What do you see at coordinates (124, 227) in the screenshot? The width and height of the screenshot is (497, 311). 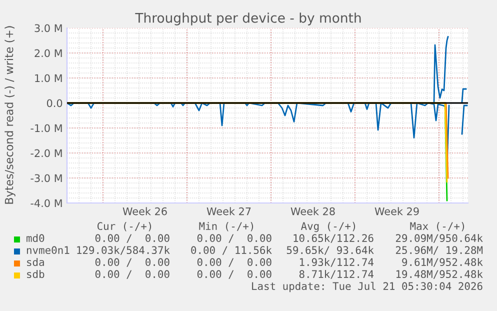 I see `text: Cur (-/+)` at bounding box center [124, 227].